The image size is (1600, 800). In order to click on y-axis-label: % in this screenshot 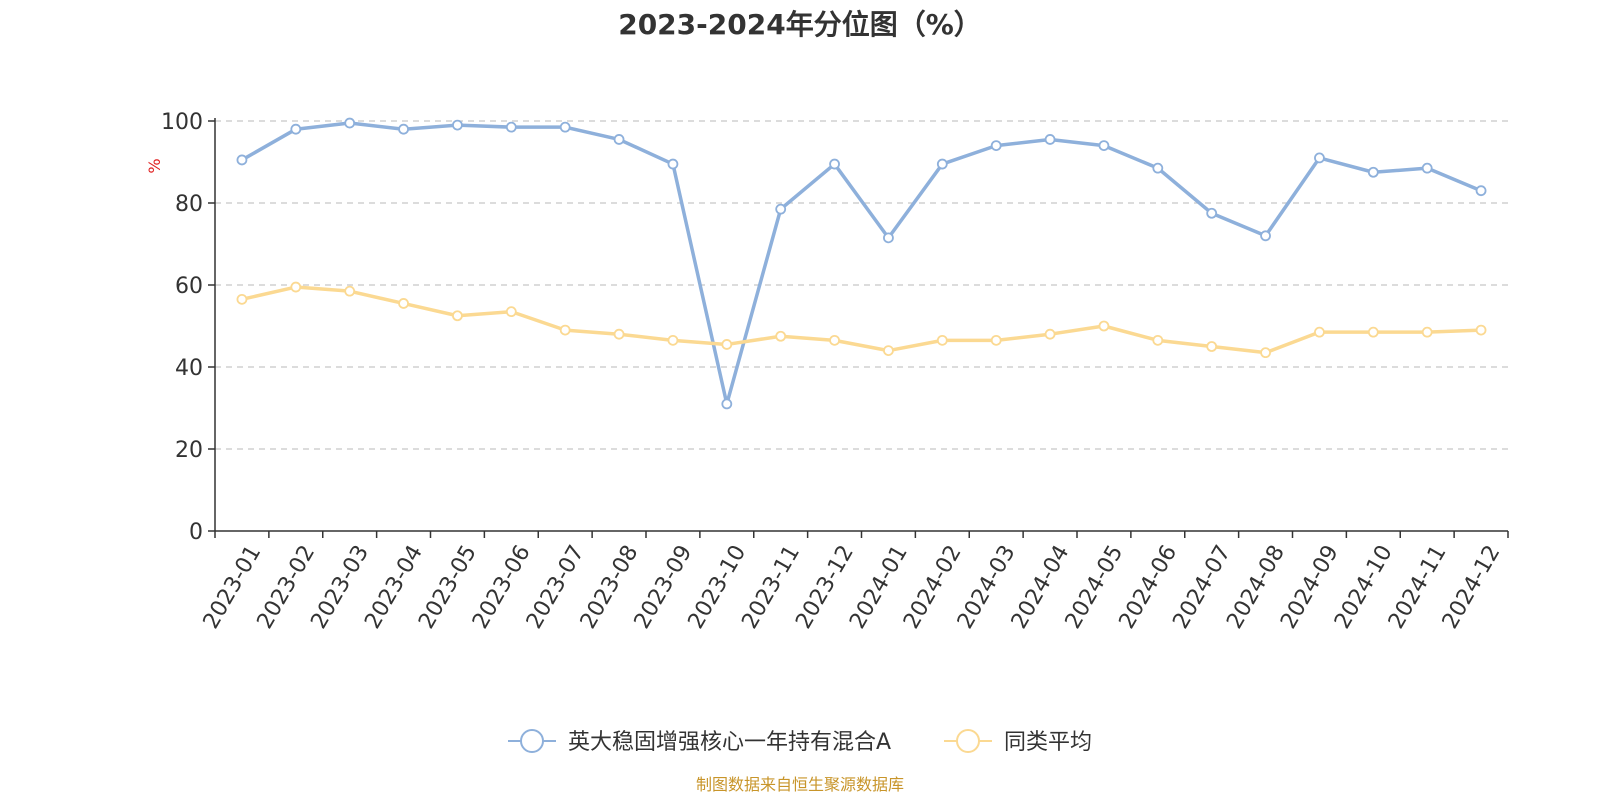, I will do `click(154, 165)`.